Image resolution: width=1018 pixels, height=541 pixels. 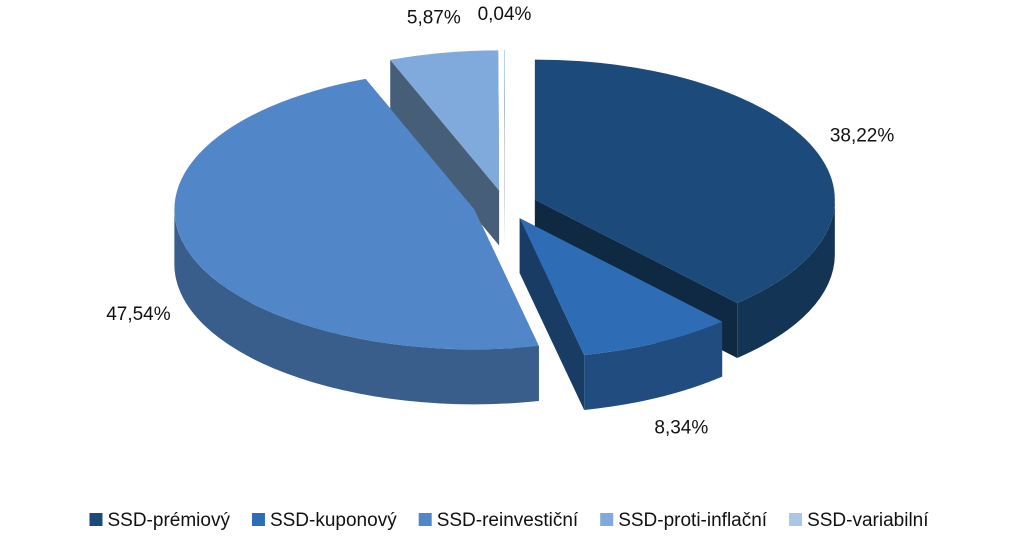 I want to click on legend-label: SSD-prémiový, so click(x=168, y=520).